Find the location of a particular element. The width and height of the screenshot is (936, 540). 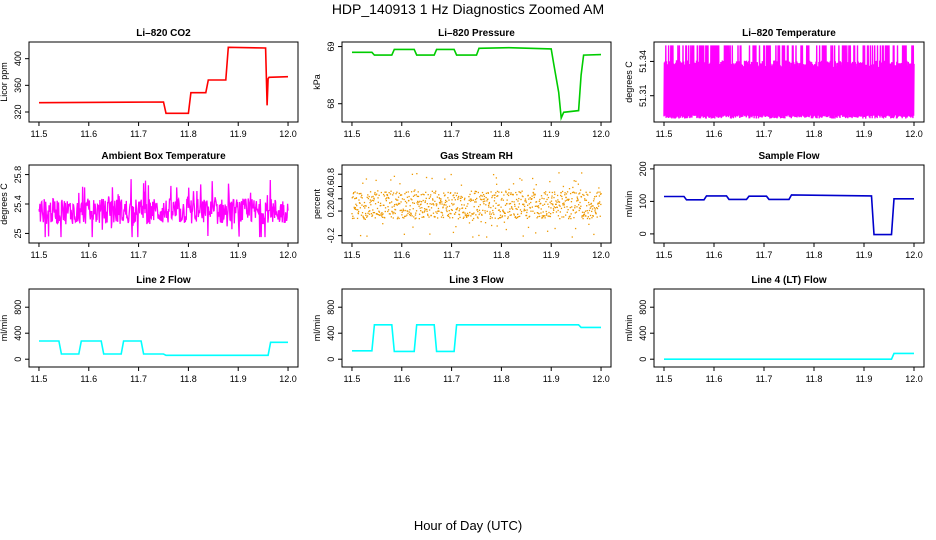

x-tick-label: 11.8 is located at coordinates (188, 255).